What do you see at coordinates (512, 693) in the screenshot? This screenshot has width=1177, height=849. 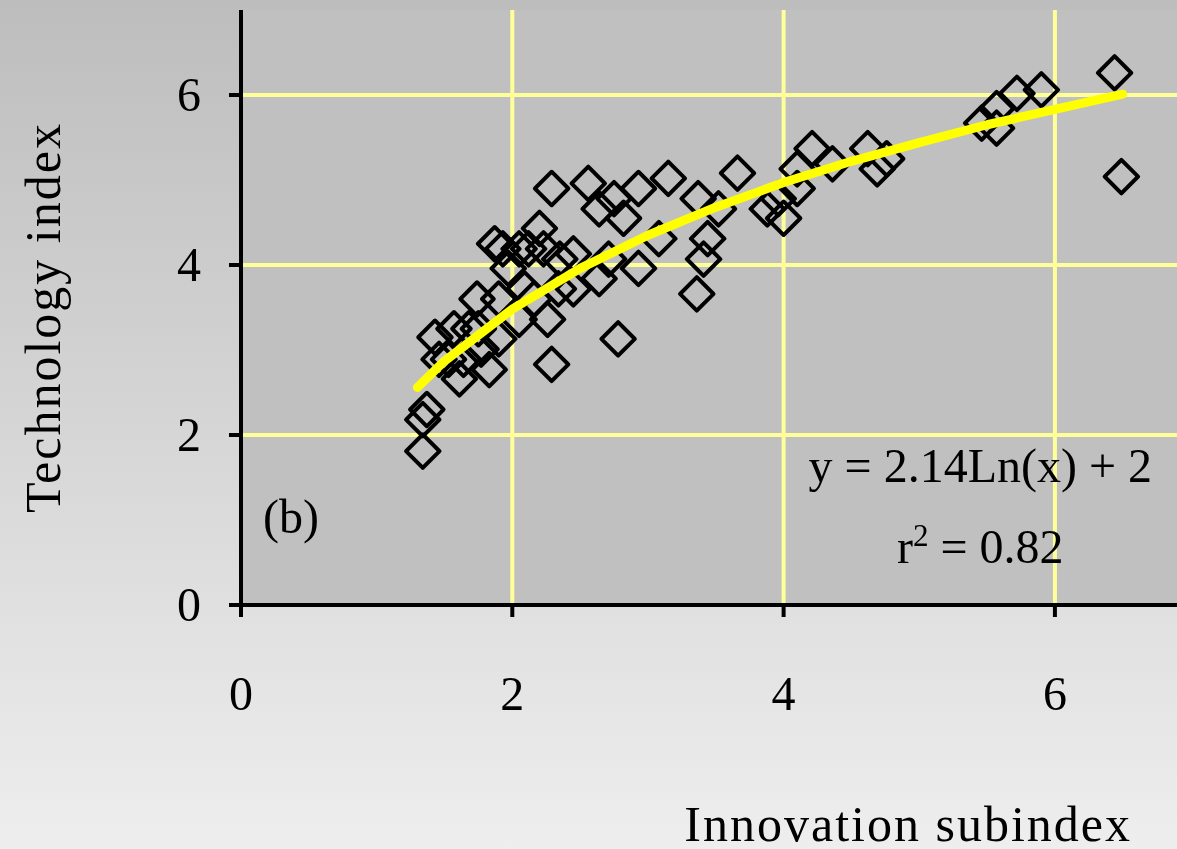 I see `x-tick-label: 2` at bounding box center [512, 693].